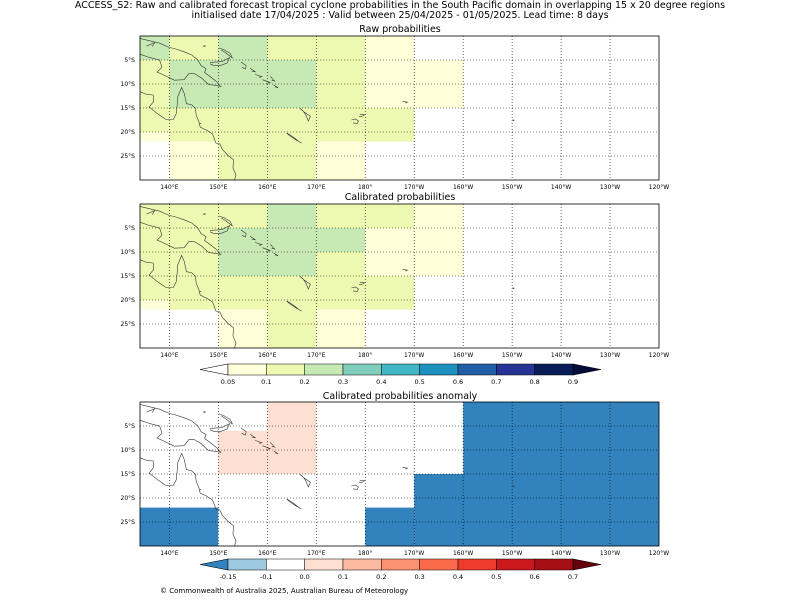 This screenshot has height=600, width=800. I want to click on colorbar-tick-label: 0.0, so click(304, 577).